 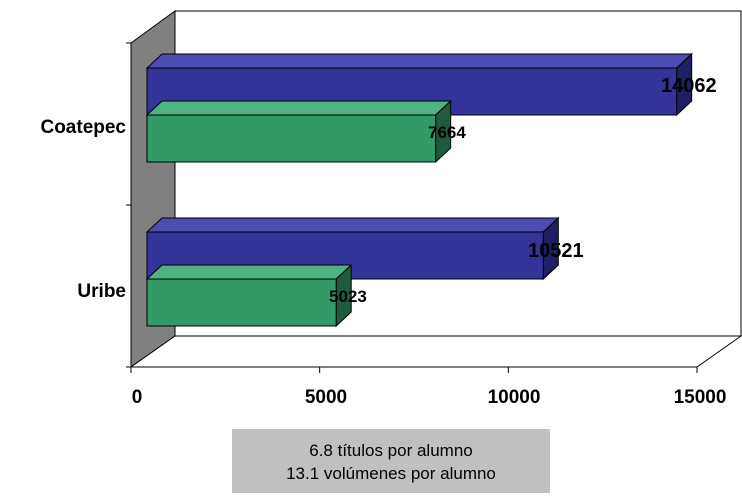 What do you see at coordinates (419, 61) in the screenshot?
I see `bar-top-coatepec-s0` at bounding box center [419, 61].